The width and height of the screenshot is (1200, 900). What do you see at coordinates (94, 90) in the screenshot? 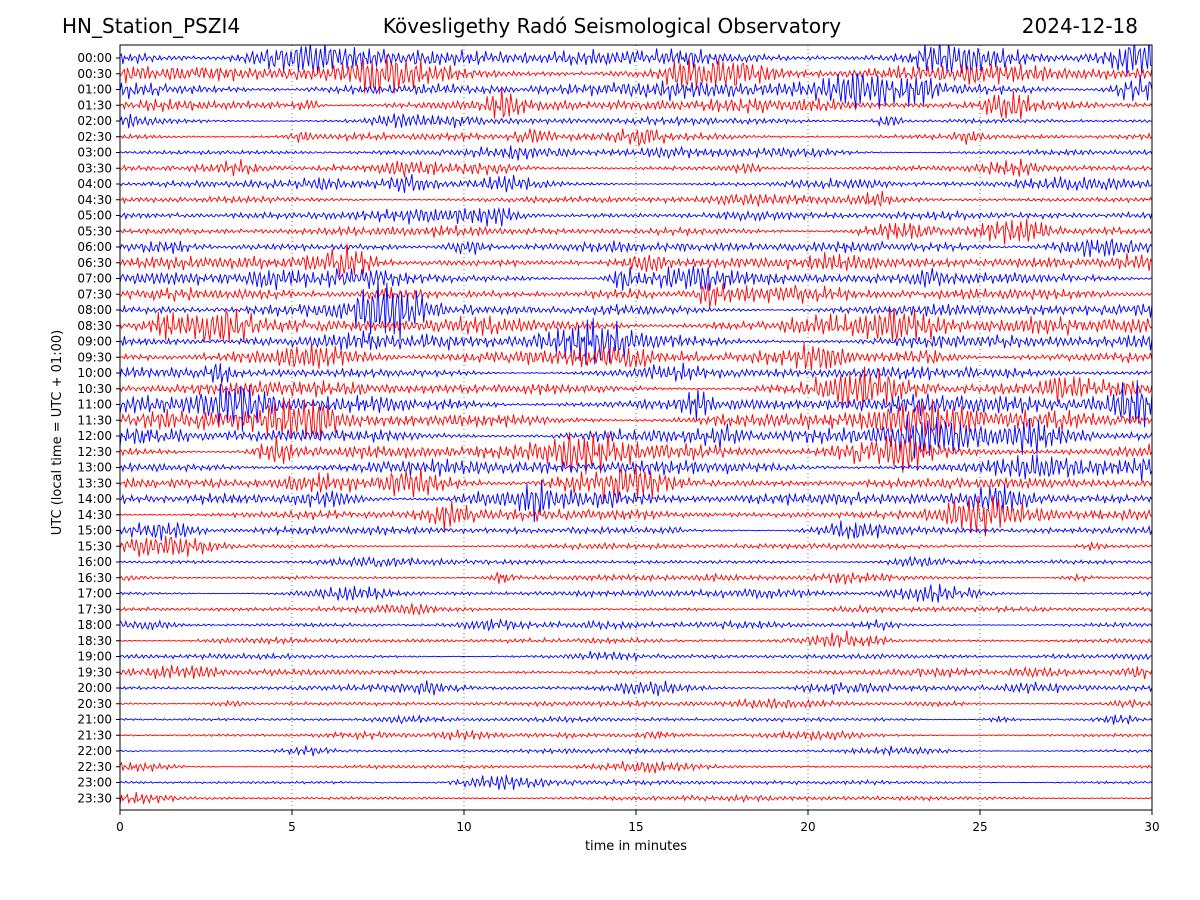
I see `y-tick-label: 01:00` at bounding box center [94, 90].